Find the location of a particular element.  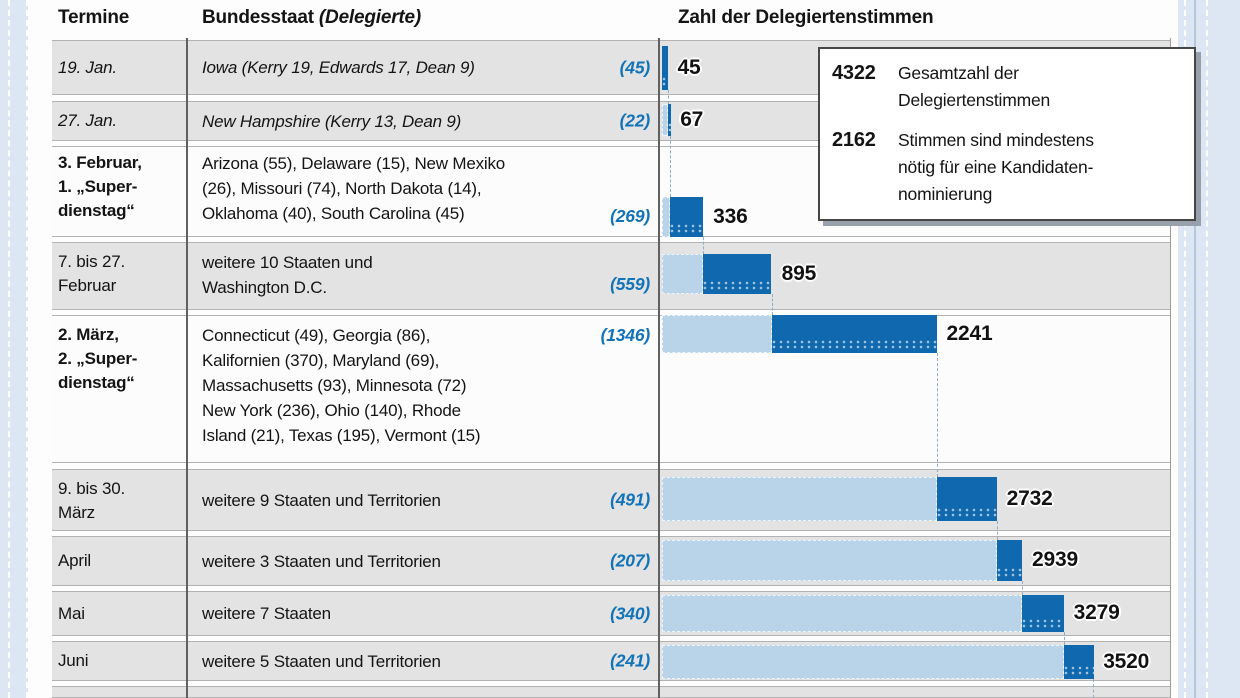

left-margin-band is located at coordinates (14, 349).